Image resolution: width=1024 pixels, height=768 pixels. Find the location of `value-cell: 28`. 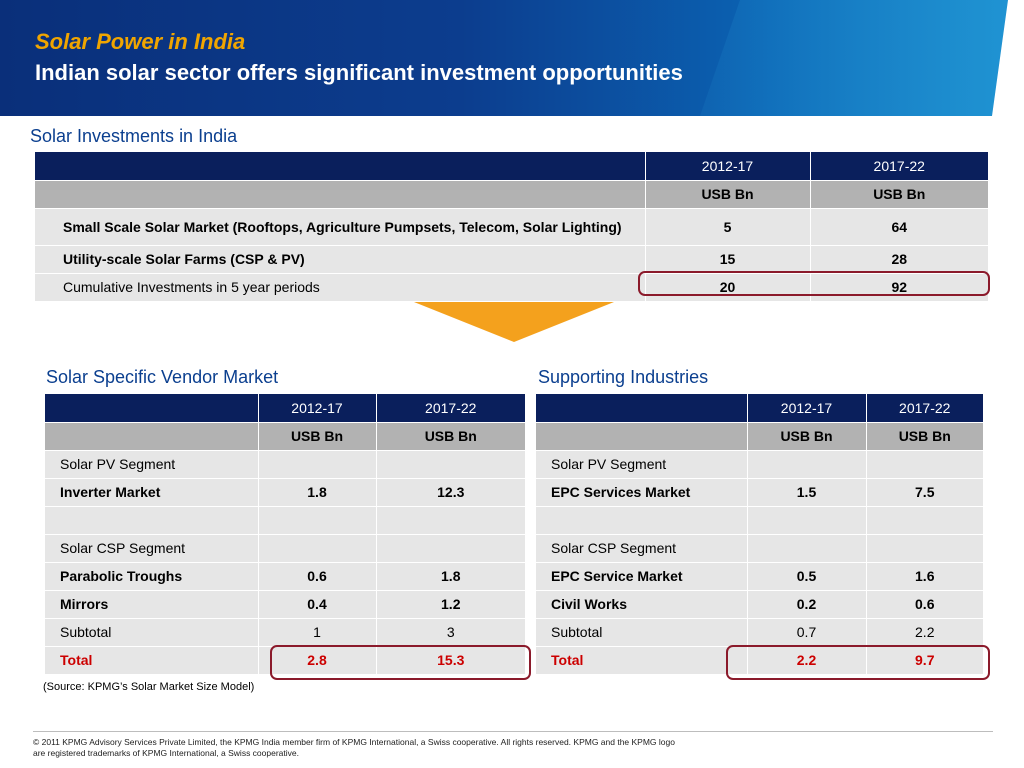

value-cell: 28 is located at coordinates (899, 259).